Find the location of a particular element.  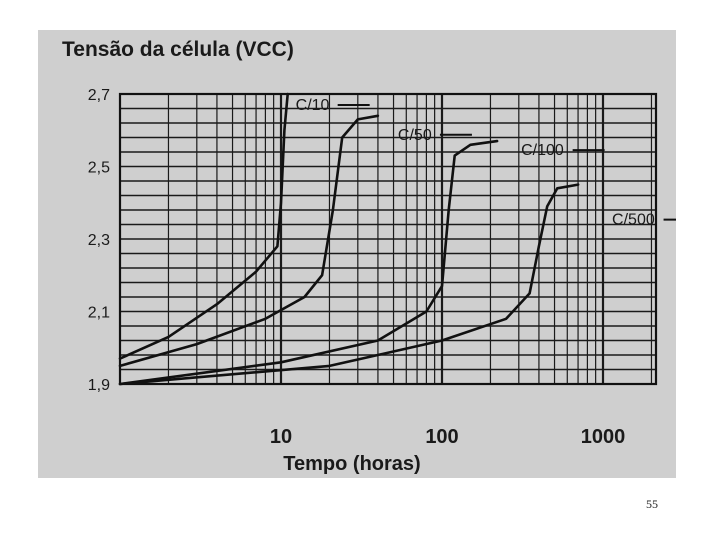

y-tick-label: 2,3 is located at coordinates (99, 240).